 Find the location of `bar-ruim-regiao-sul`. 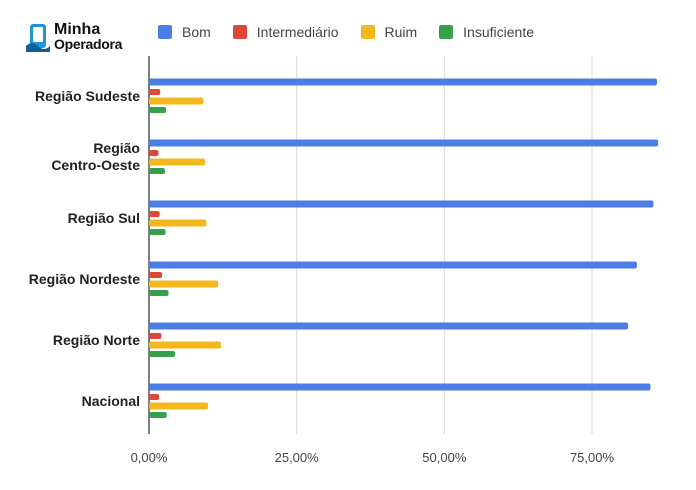

bar-ruim-regiao-sul is located at coordinates (178, 223).